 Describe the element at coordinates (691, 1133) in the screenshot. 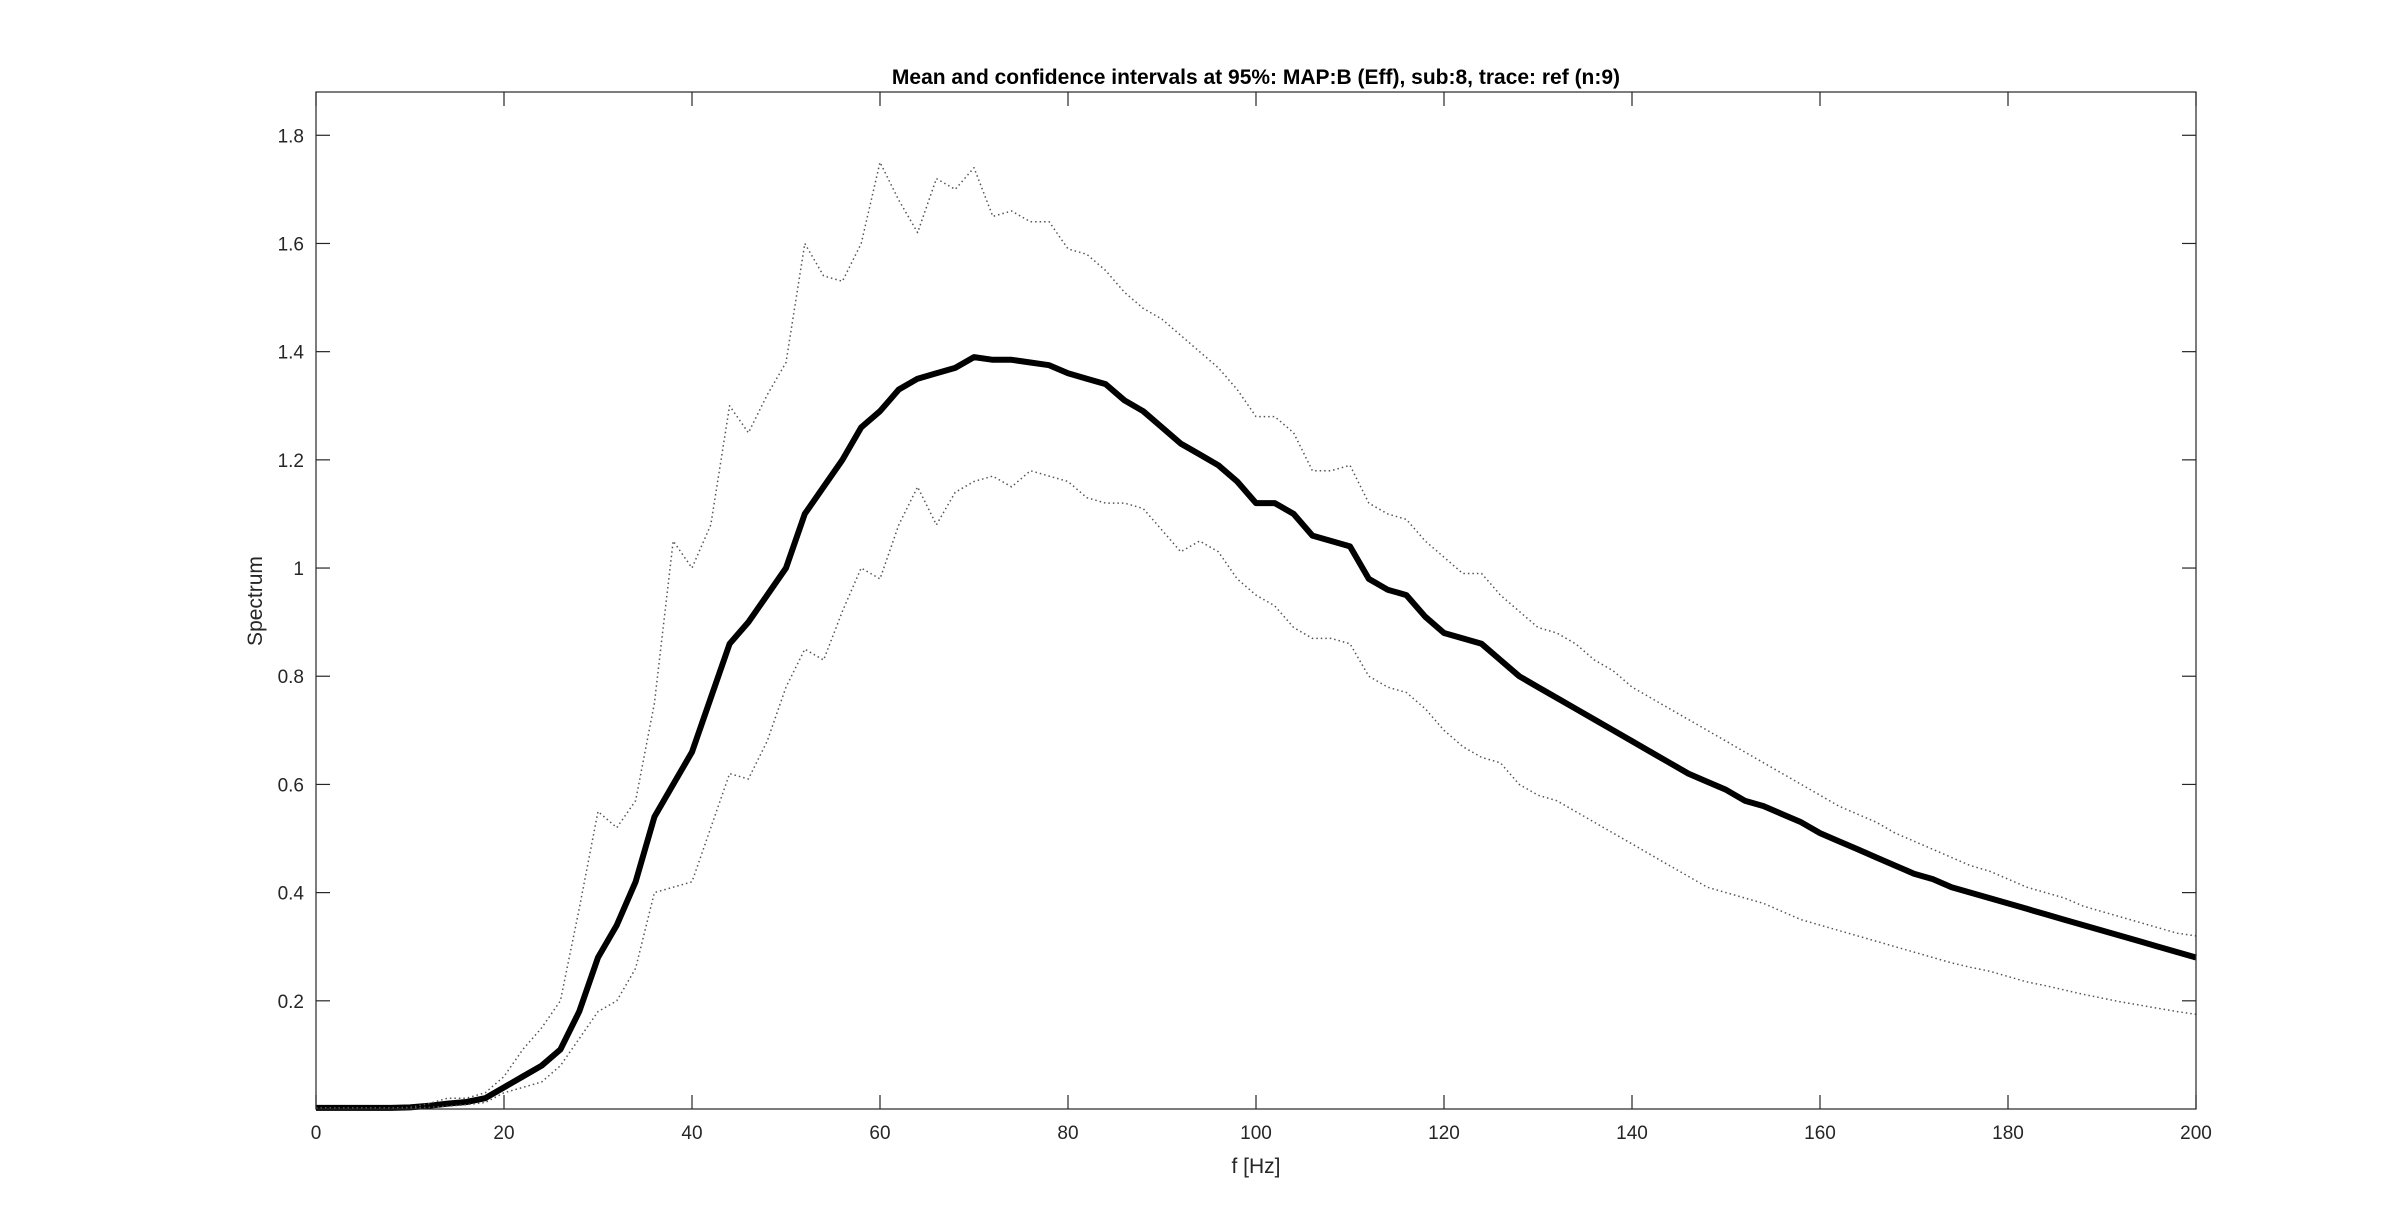

I see `x-tick-label: 40` at that location.